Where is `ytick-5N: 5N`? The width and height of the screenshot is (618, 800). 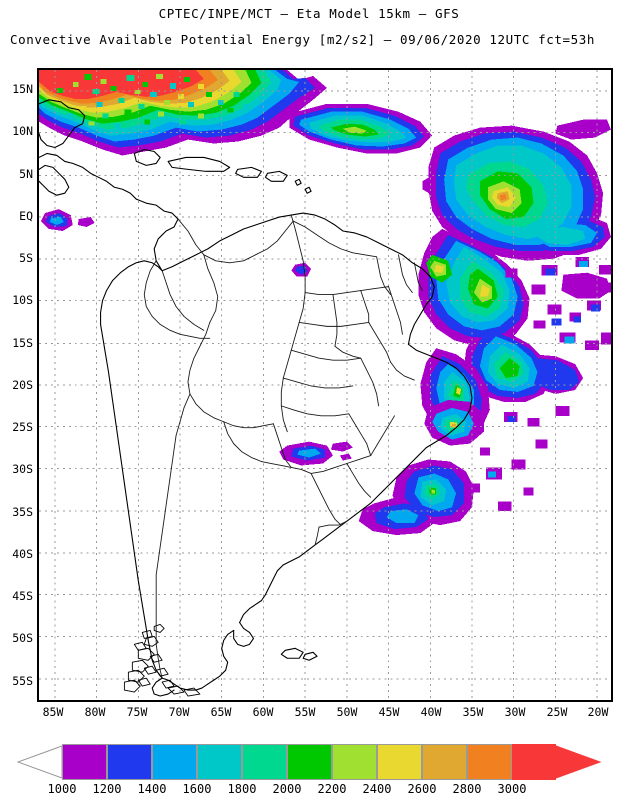 ytick-5N: 5N is located at coordinates (26, 174).